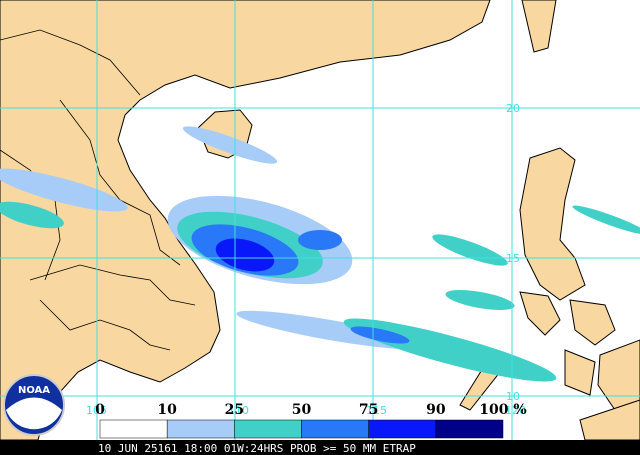  Describe the element at coordinates (100, 410) in the screenshot. I see `legend-label: 0` at that location.